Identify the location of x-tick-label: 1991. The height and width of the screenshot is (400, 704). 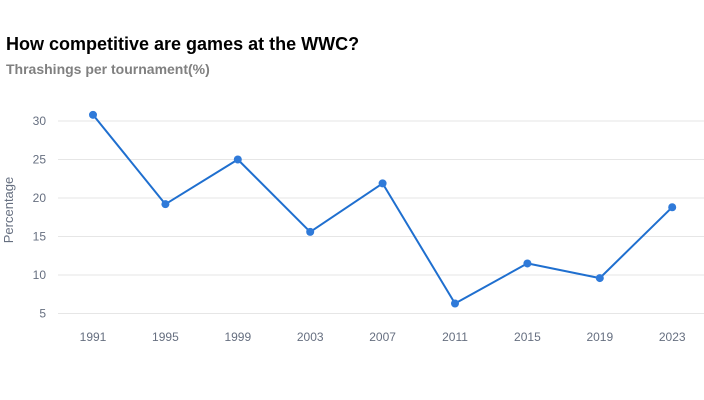
(93, 337).